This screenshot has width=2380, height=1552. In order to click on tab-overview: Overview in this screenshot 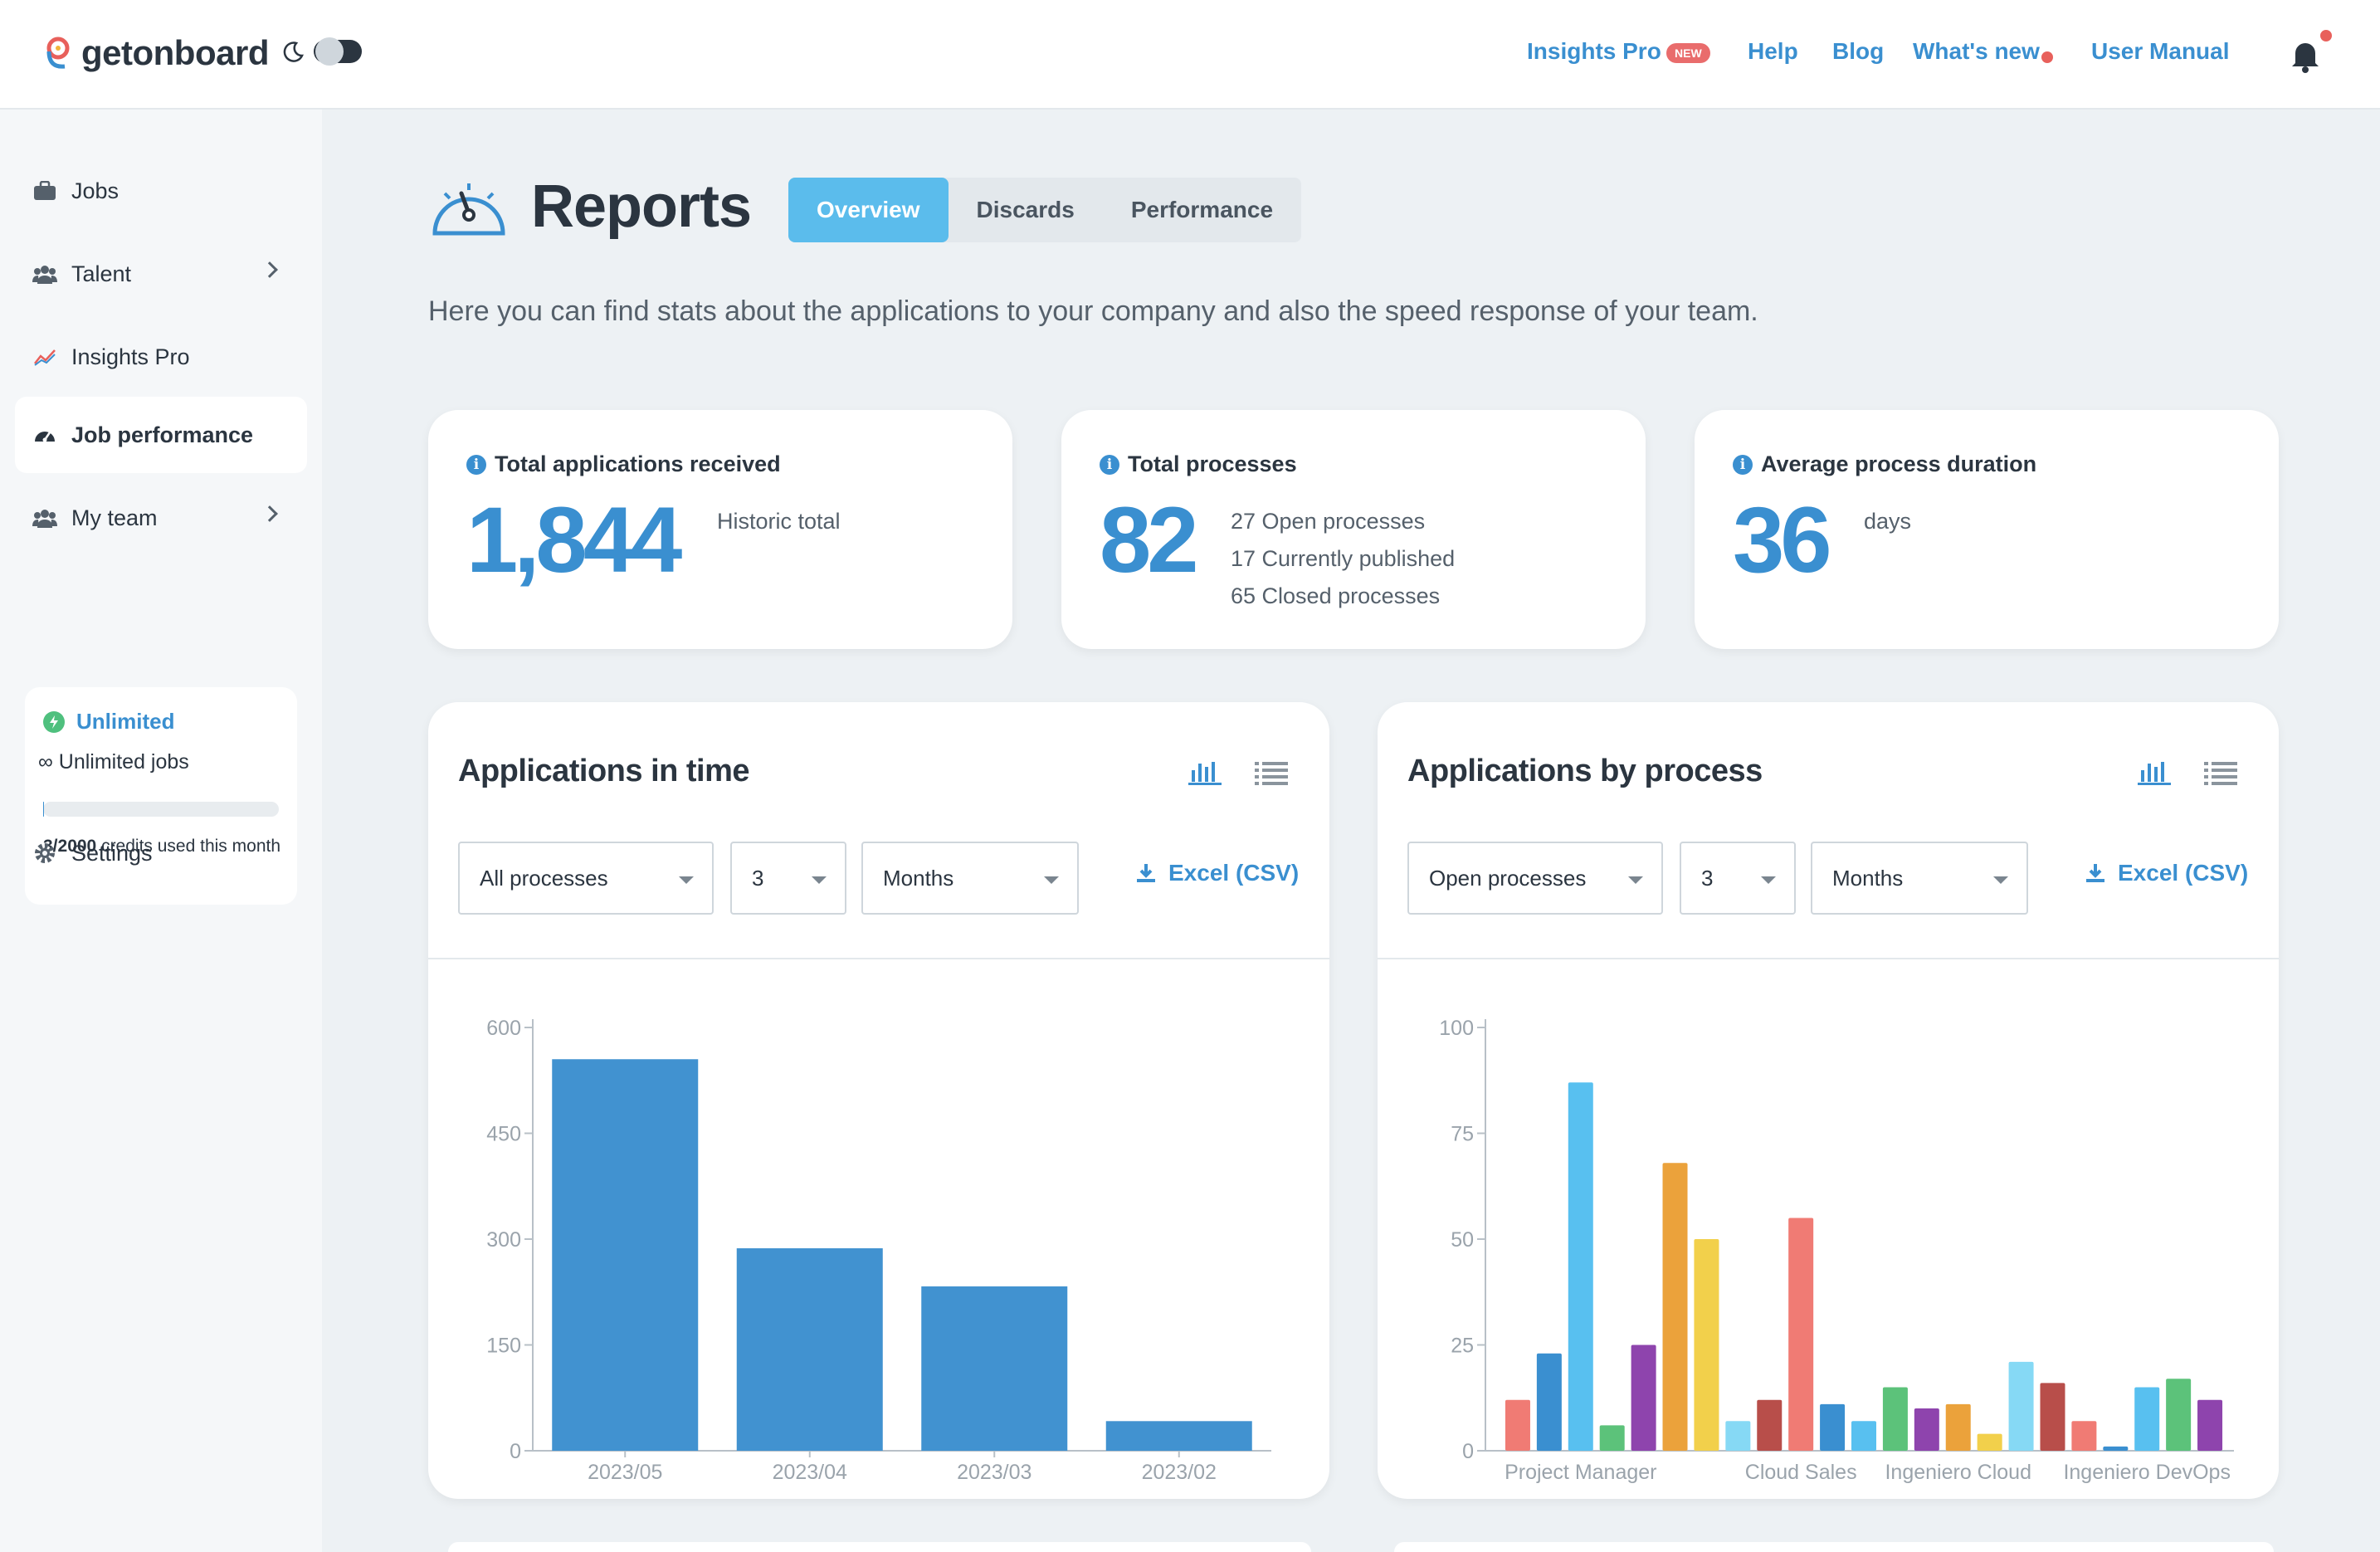, I will do `click(868, 210)`.